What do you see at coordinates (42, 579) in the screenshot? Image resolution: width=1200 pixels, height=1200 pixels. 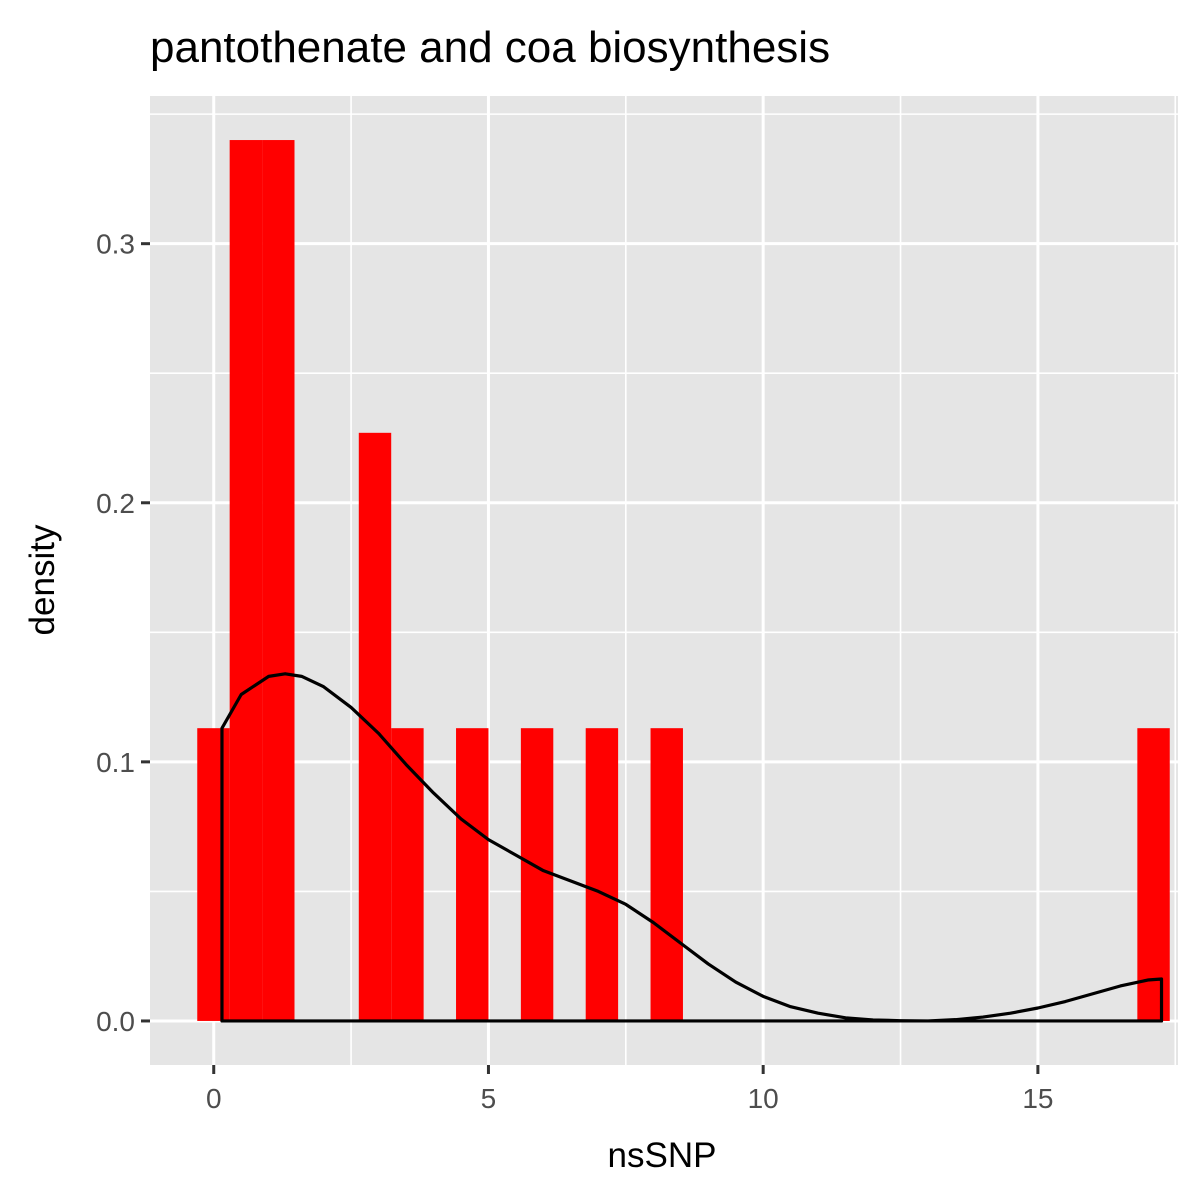 I see `y-axis-title: density` at bounding box center [42, 579].